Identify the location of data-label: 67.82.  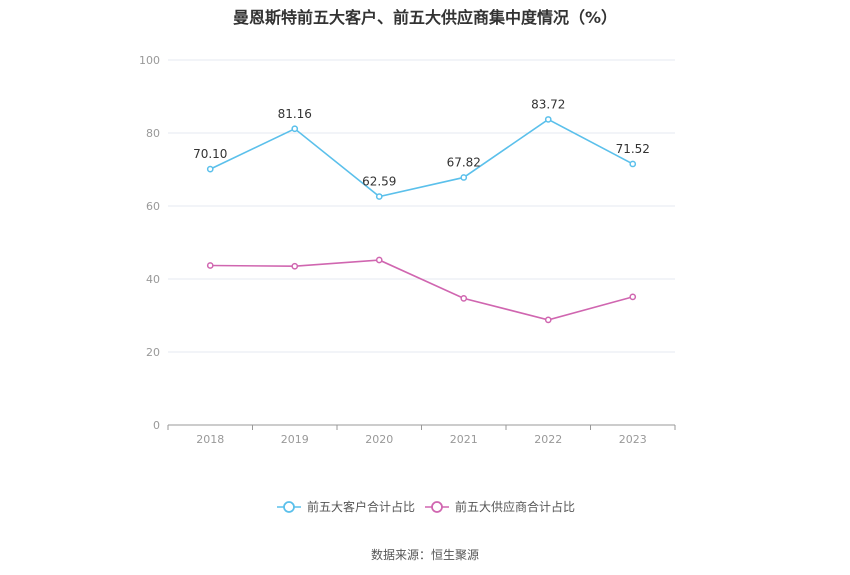
(464, 162).